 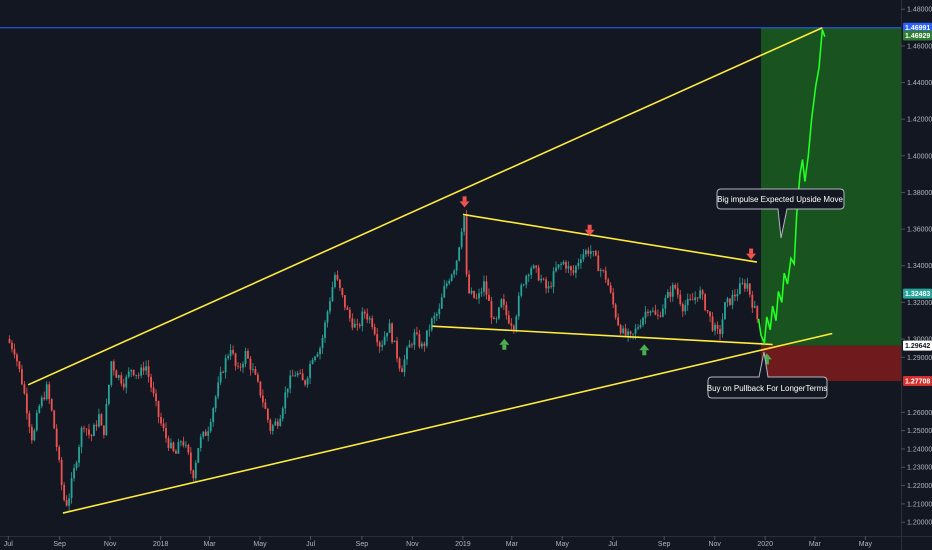 What do you see at coordinates (917, 27) in the screenshot?
I see `price-tag: 1.46991` at bounding box center [917, 27].